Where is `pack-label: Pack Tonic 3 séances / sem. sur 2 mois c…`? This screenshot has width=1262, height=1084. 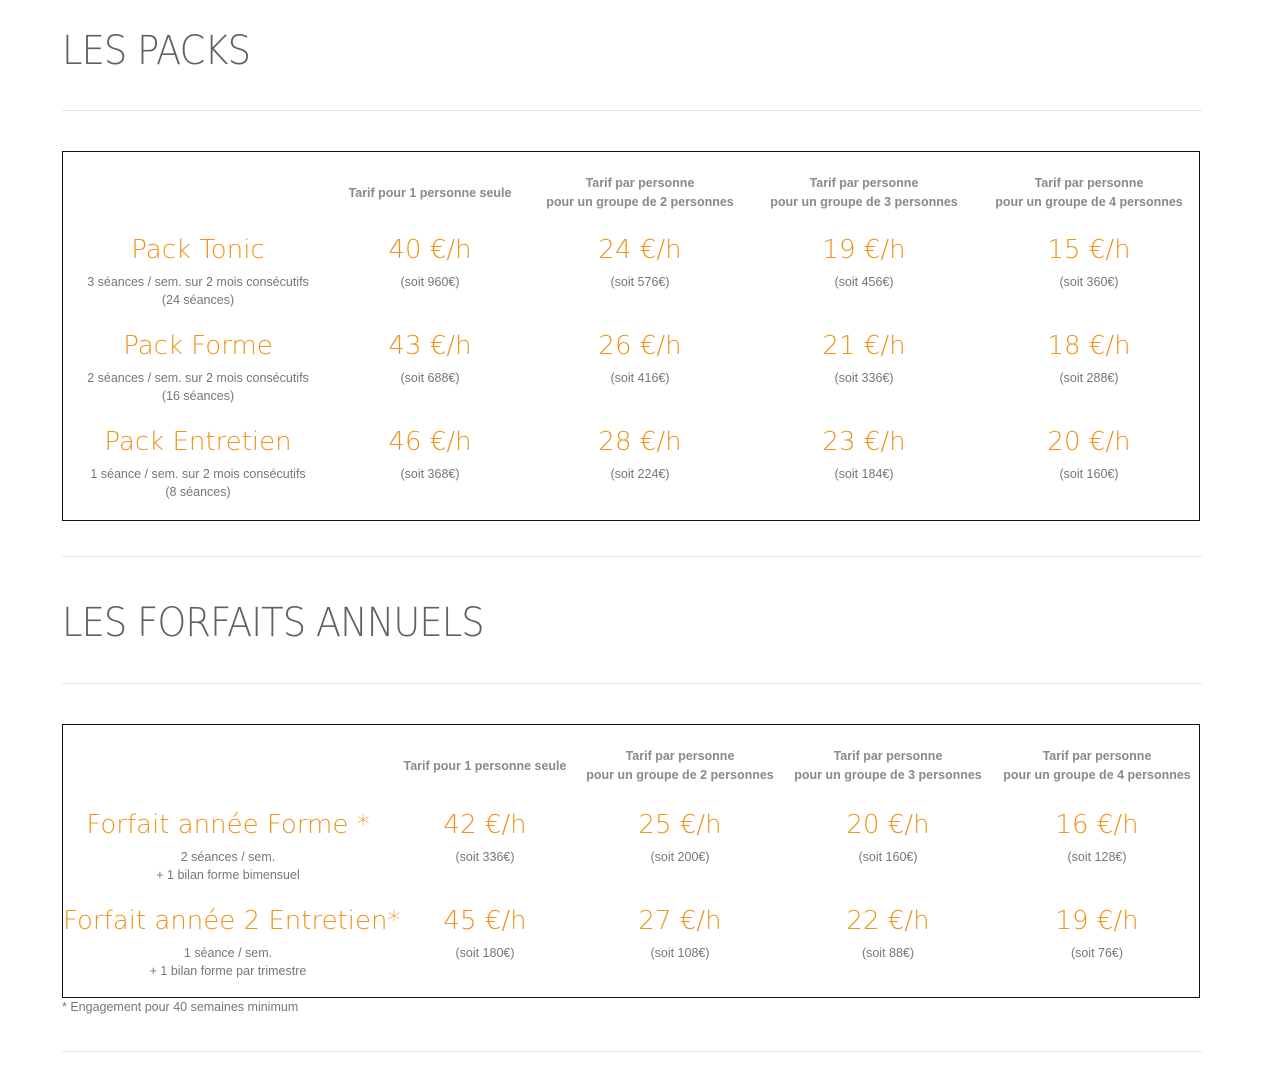
pack-label: Pack Tonic 3 séances / sem. sur 2 mois c… is located at coordinates (198, 271).